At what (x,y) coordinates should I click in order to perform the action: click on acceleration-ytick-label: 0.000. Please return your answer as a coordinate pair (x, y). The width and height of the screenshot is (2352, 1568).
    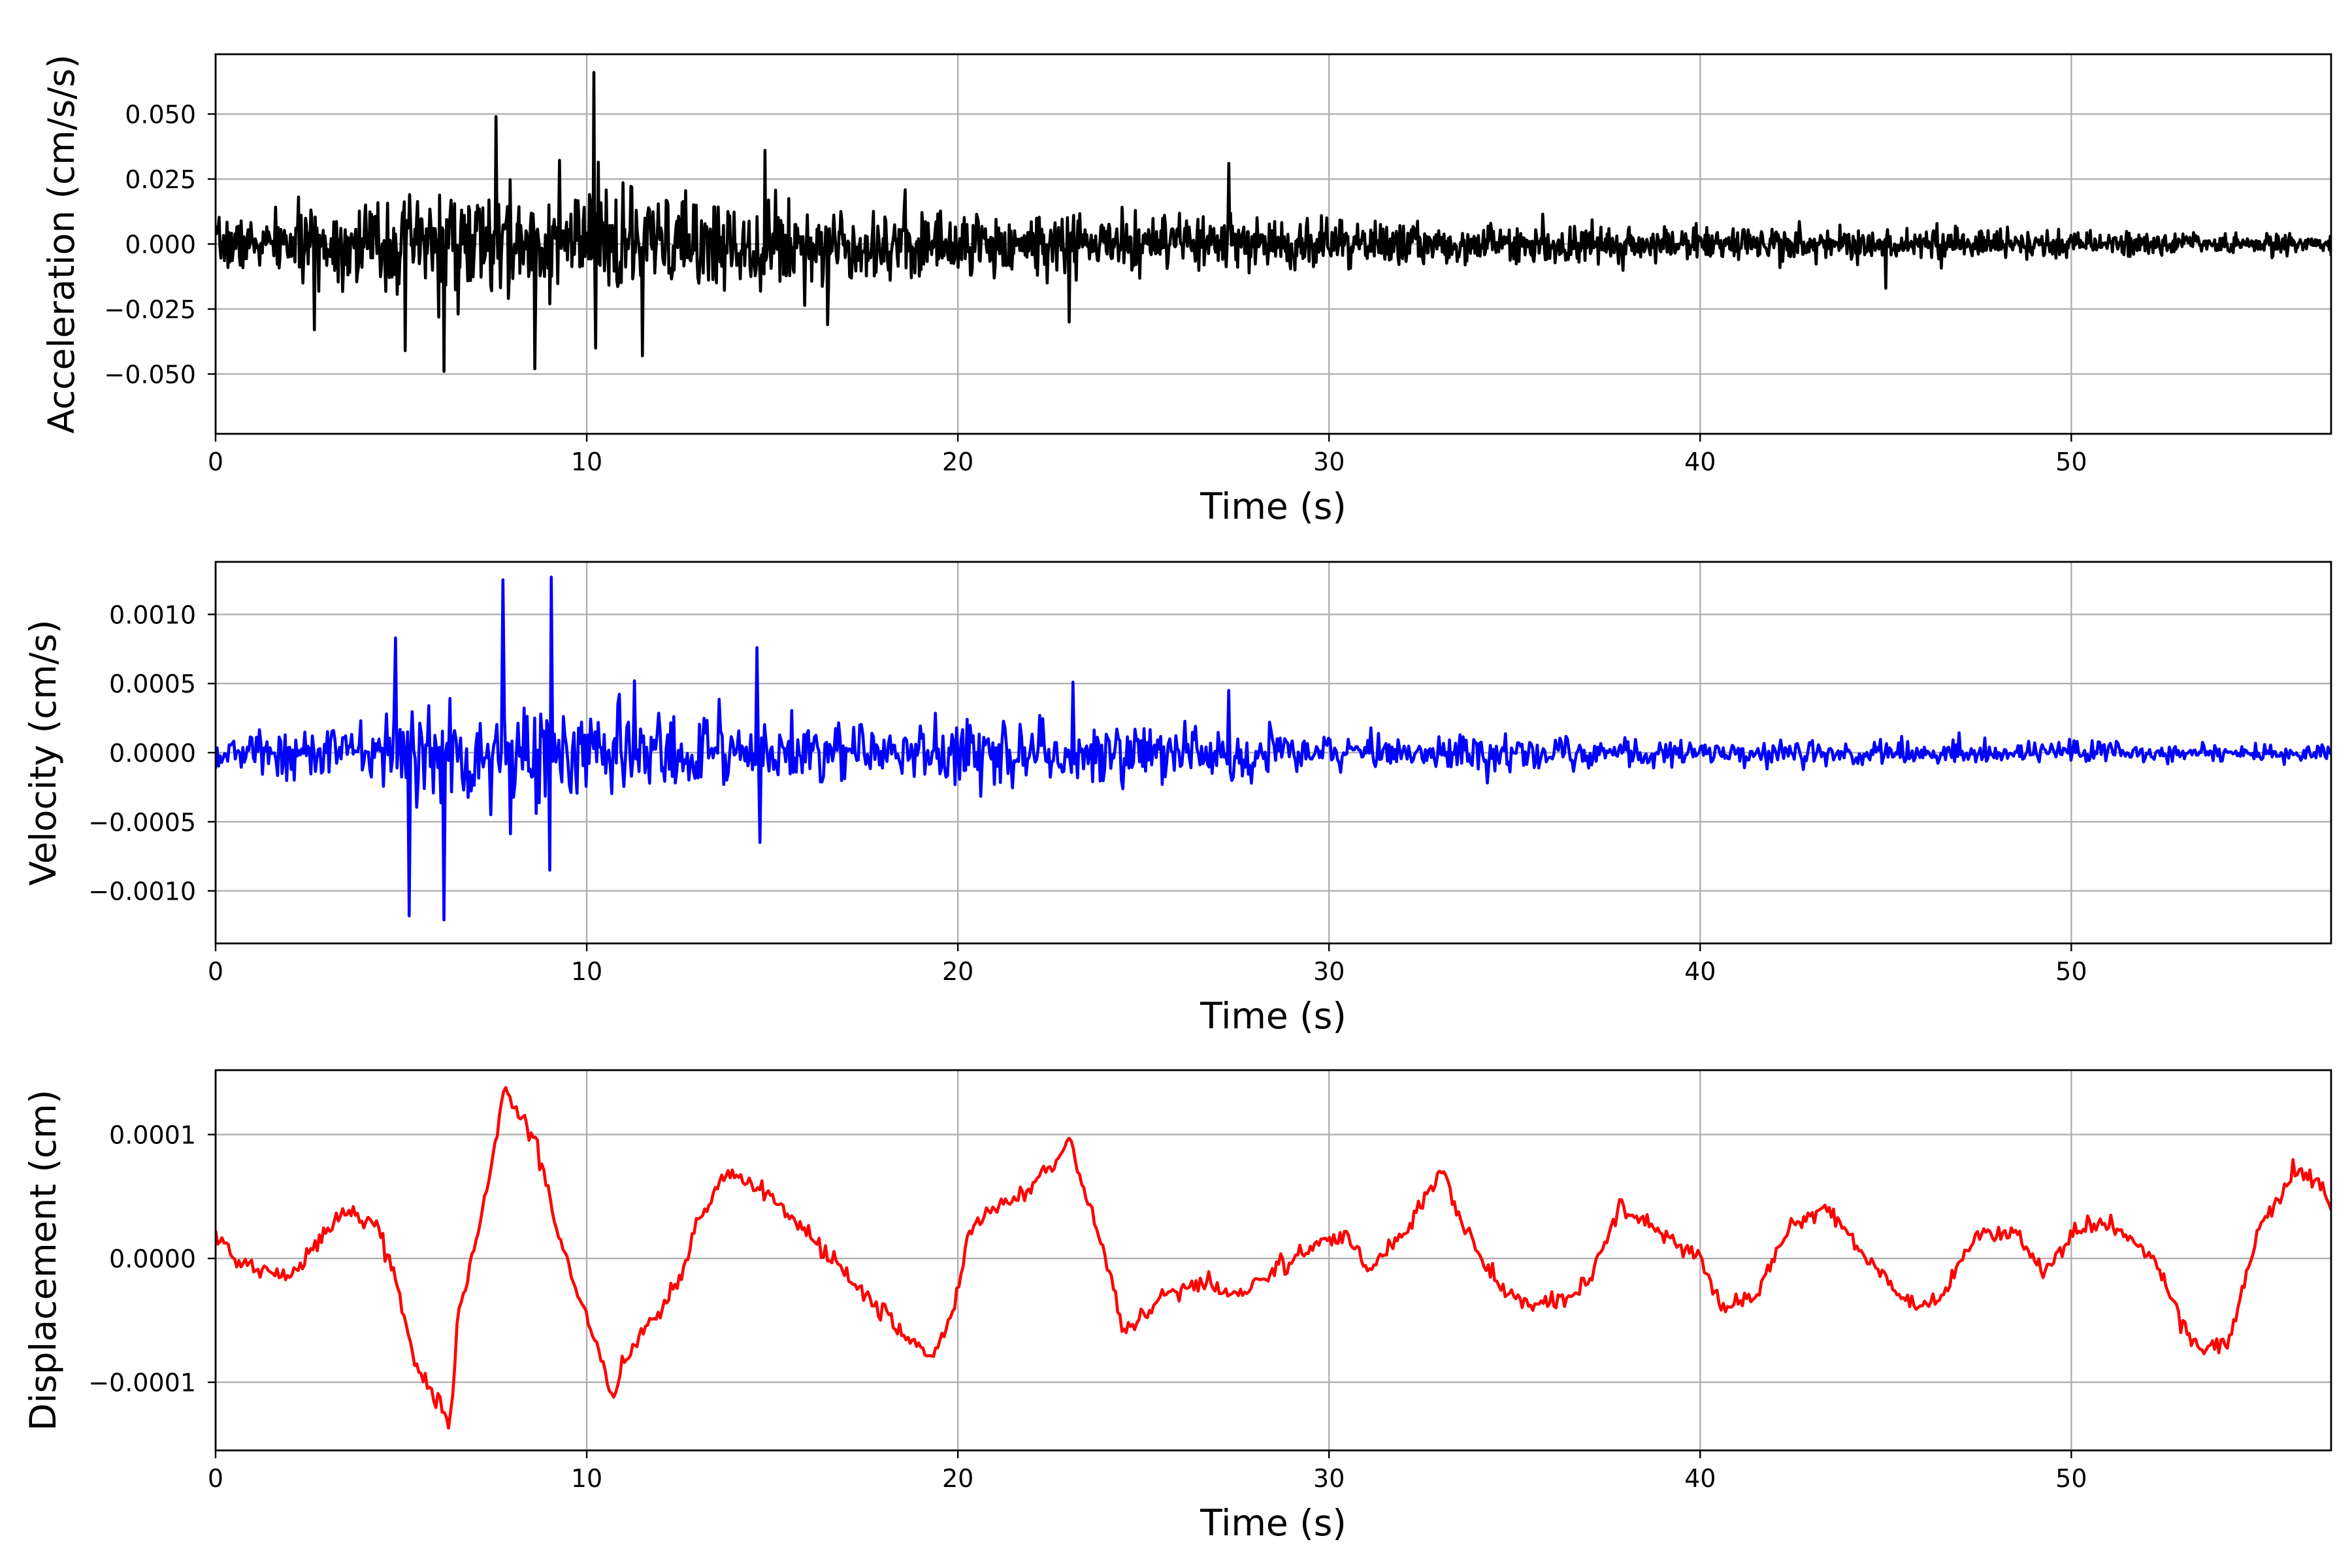
    Looking at the image, I should click on (160, 245).